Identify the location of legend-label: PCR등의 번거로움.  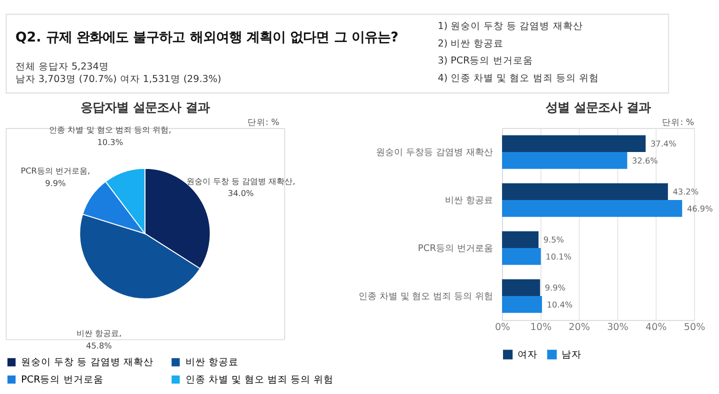
(62, 380).